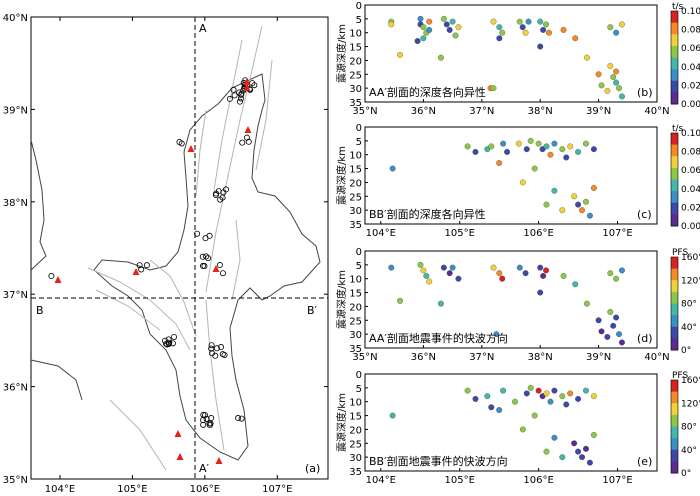 This screenshot has height=496, width=700. What do you see at coordinates (355, 89) in the screenshot?
I see `y-tick-label: 30` at bounding box center [355, 89].